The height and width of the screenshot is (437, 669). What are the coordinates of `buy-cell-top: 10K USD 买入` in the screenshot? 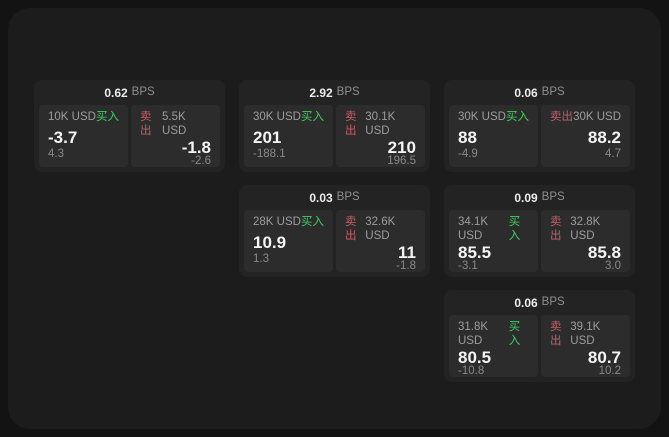 It's located at (83, 118).